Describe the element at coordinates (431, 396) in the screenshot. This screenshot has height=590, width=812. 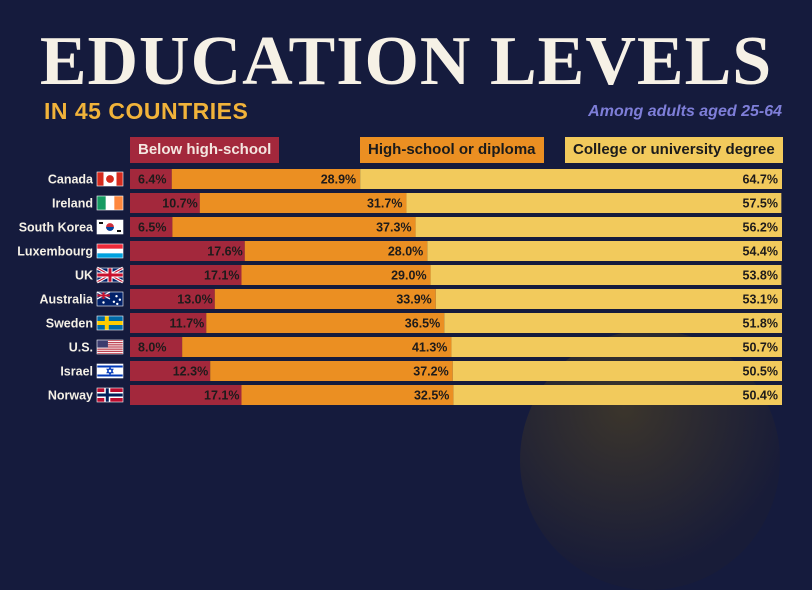
I see `value-label: 32.5%` at that location.